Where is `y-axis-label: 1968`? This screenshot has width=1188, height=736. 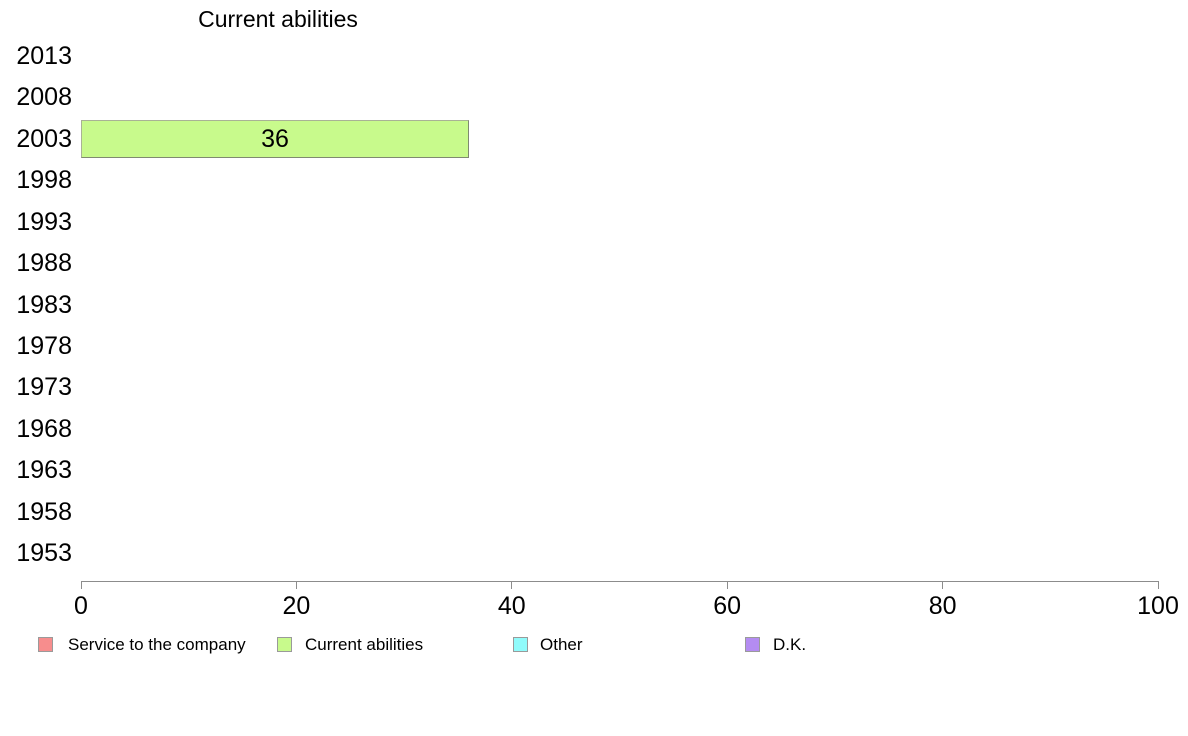
y-axis-label: 1968 is located at coordinates (44, 428).